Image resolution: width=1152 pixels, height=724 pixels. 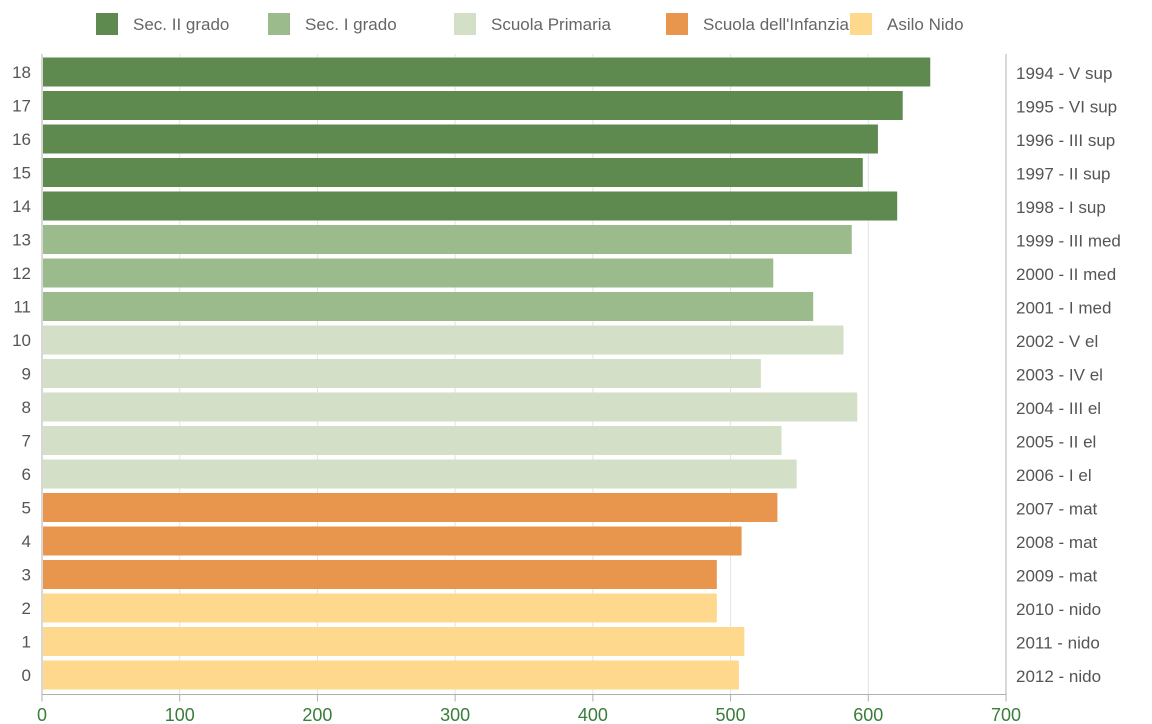 I want to click on y-year-label: 2012 - nido, so click(x=1058, y=676).